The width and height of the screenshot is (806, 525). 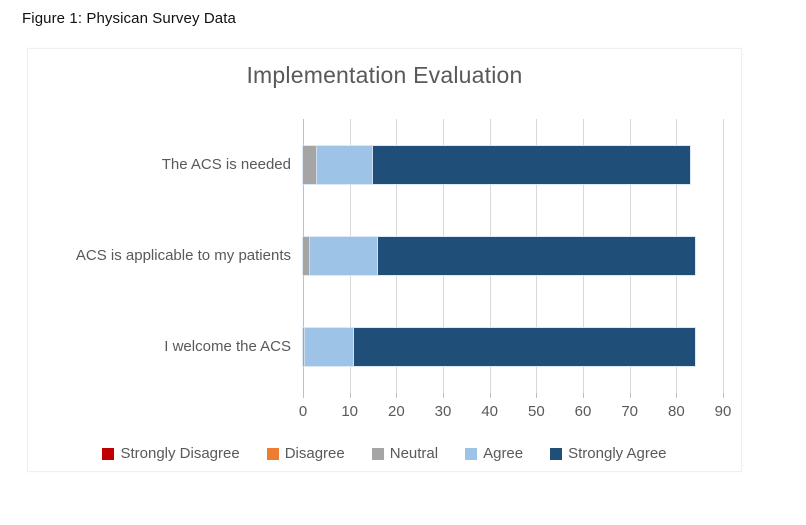 What do you see at coordinates (536, 411) in the screenshot?
I see `x-tick-label: 50` at bounding box center [536, 411].